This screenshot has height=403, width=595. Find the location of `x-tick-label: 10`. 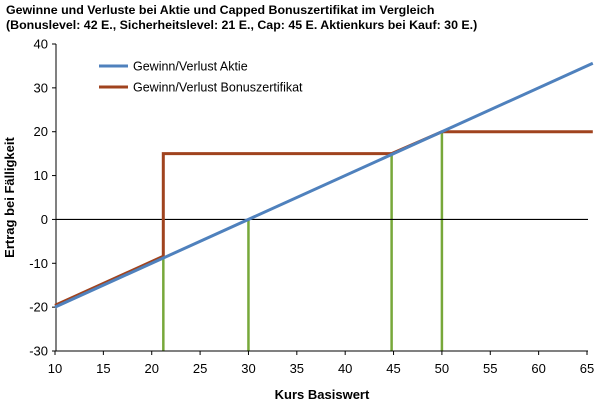

x-tick-label: 10 is located at coordinates (55, 368).